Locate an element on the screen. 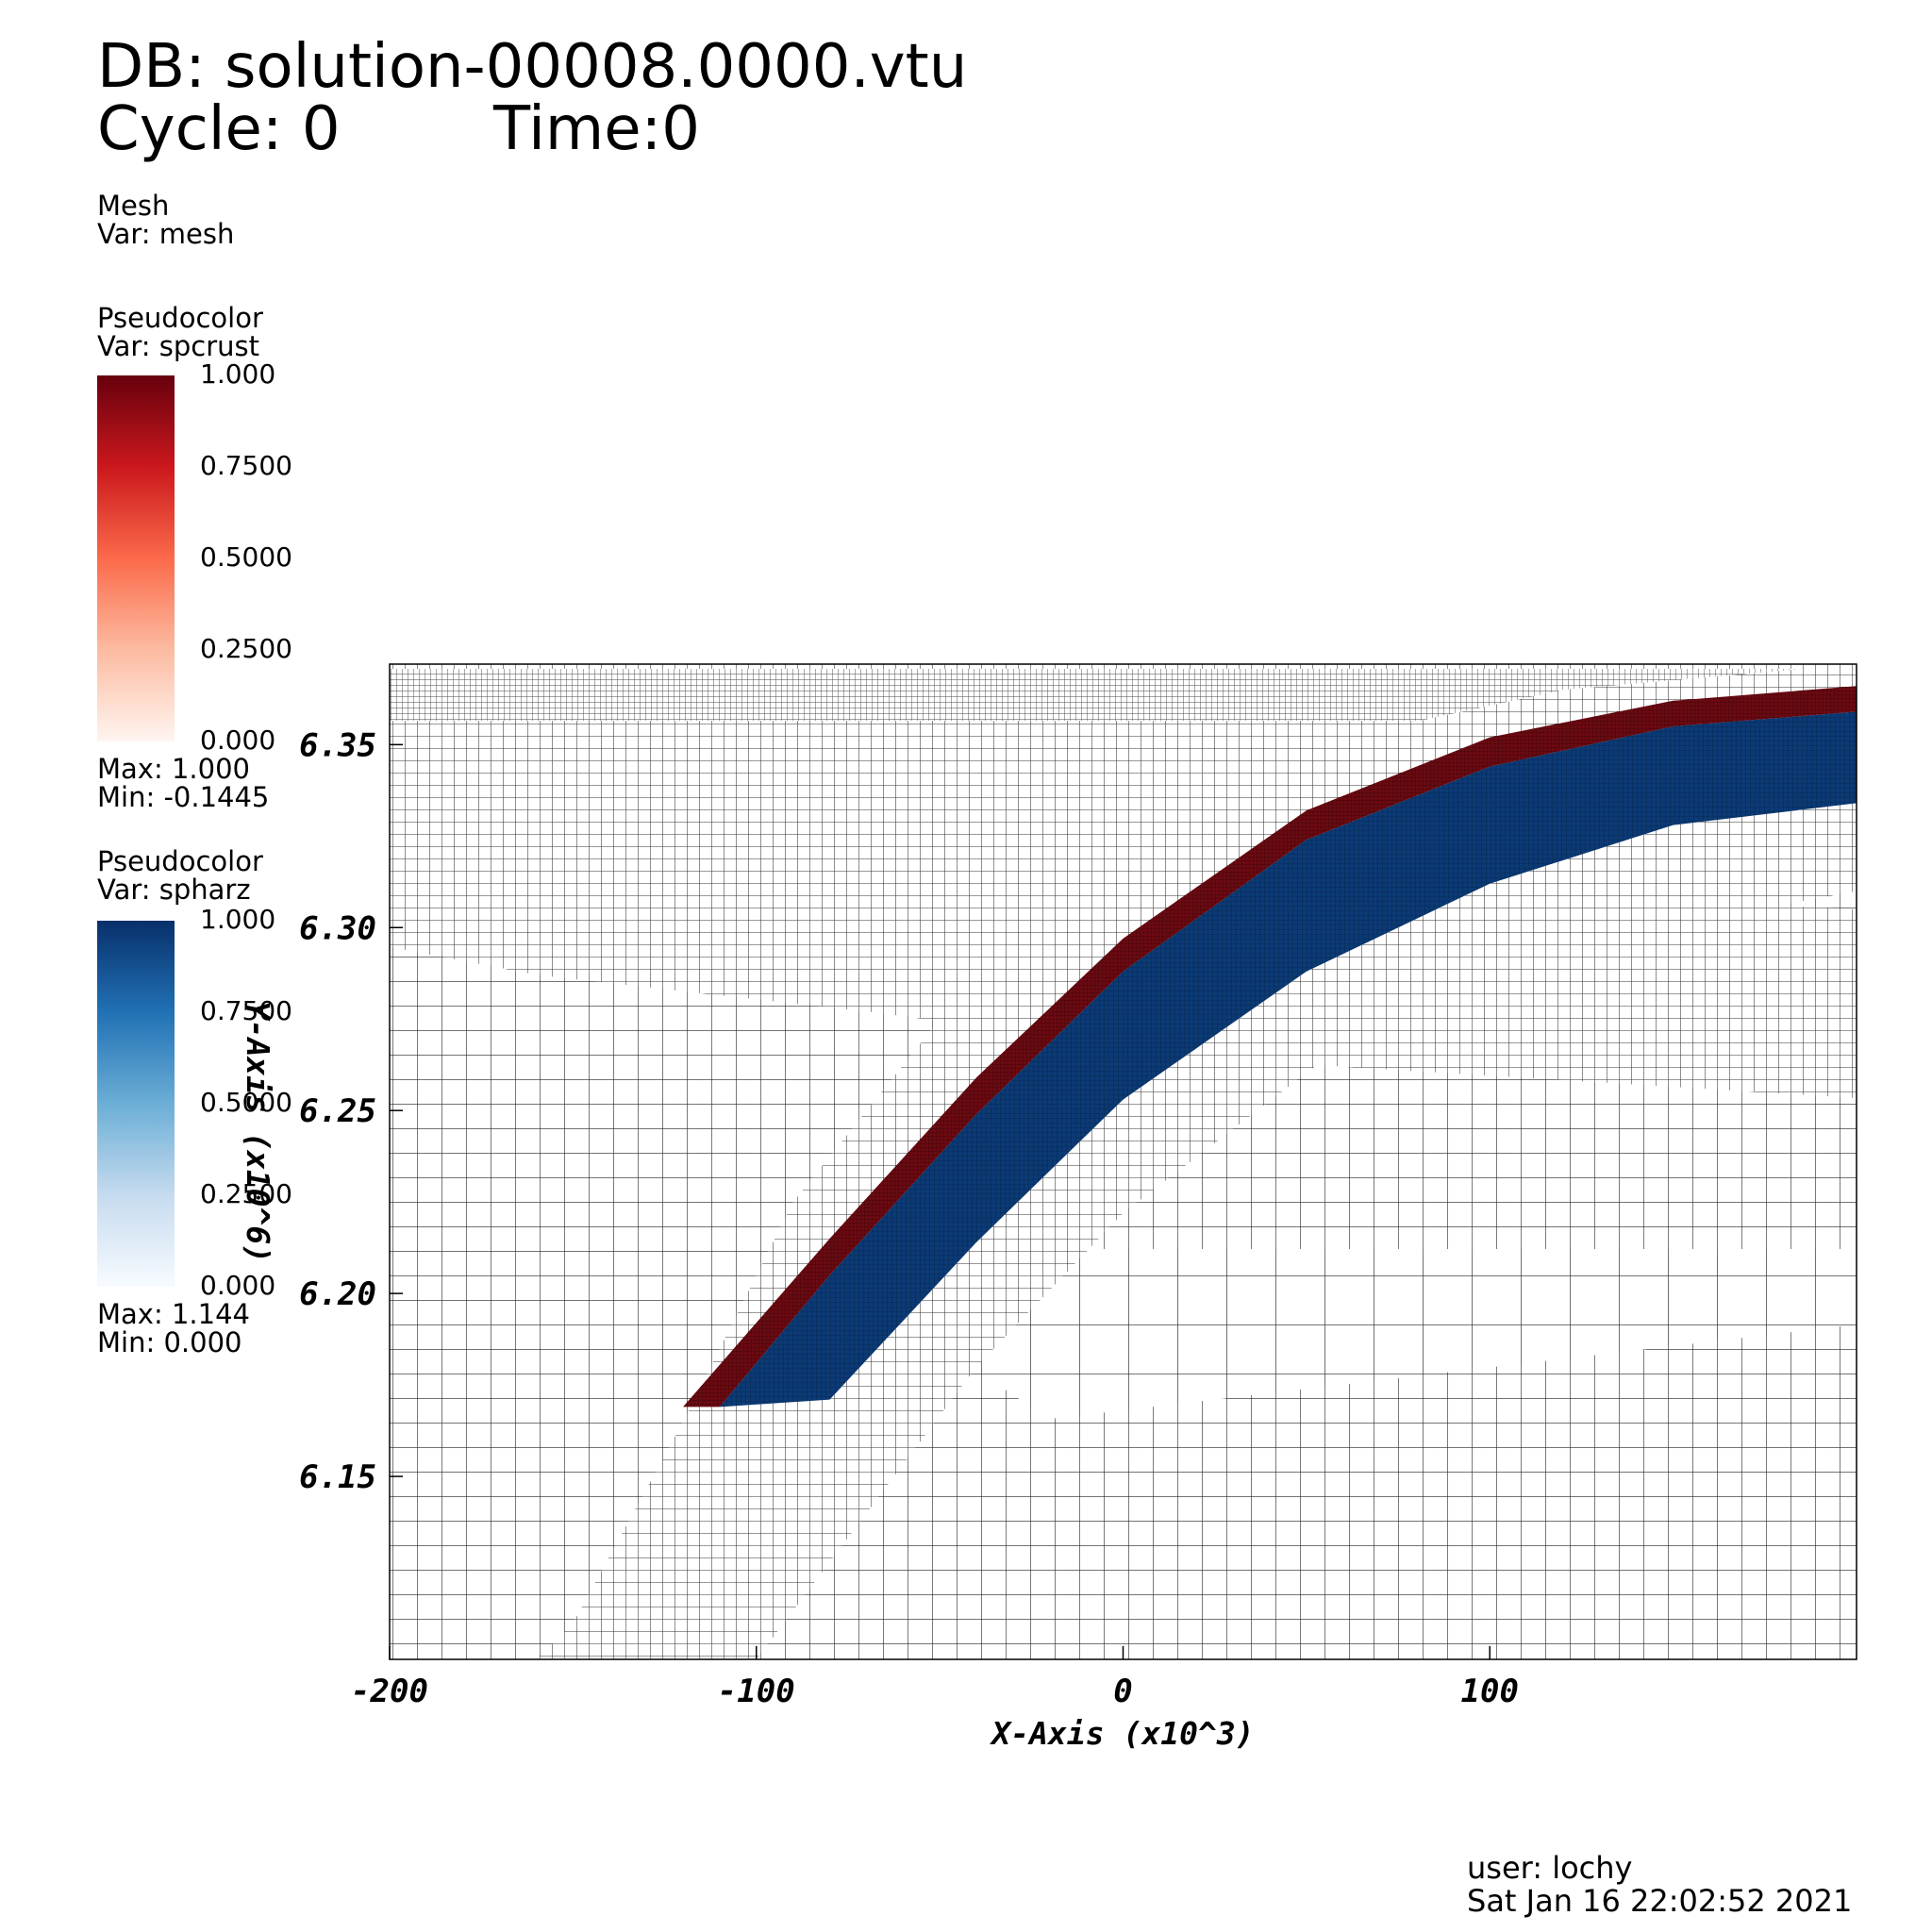 The image size is (1932, 1932). cycle-label: Cycle: 0 is located at coordinates (219, 129).